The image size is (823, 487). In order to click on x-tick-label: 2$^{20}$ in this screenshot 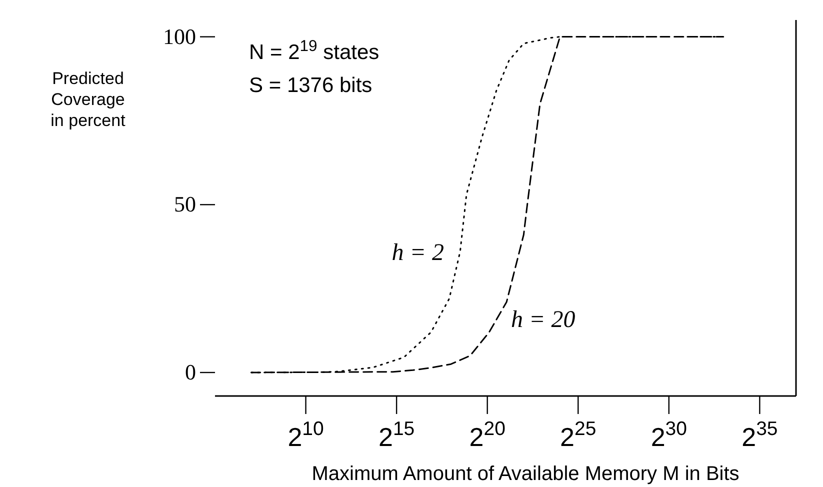, I will do `click(487, 435)`.